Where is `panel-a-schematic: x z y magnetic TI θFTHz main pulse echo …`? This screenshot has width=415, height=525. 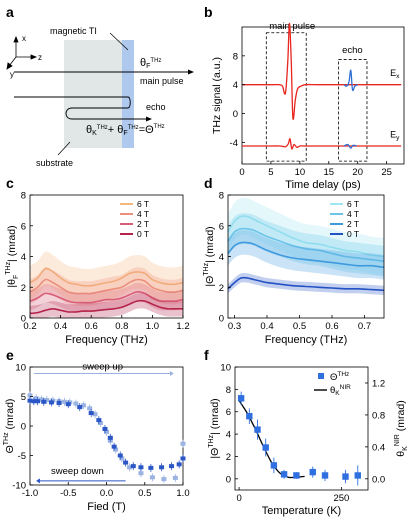 panel-a-schematic: x z y magnetic TI θFTHz main pulse echo … is located at coordinates (100, 97).